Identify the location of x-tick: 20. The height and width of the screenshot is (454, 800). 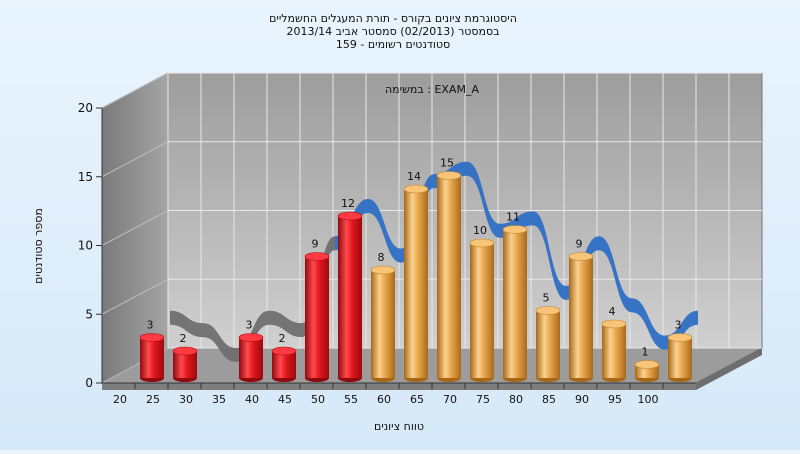
(124, 394).